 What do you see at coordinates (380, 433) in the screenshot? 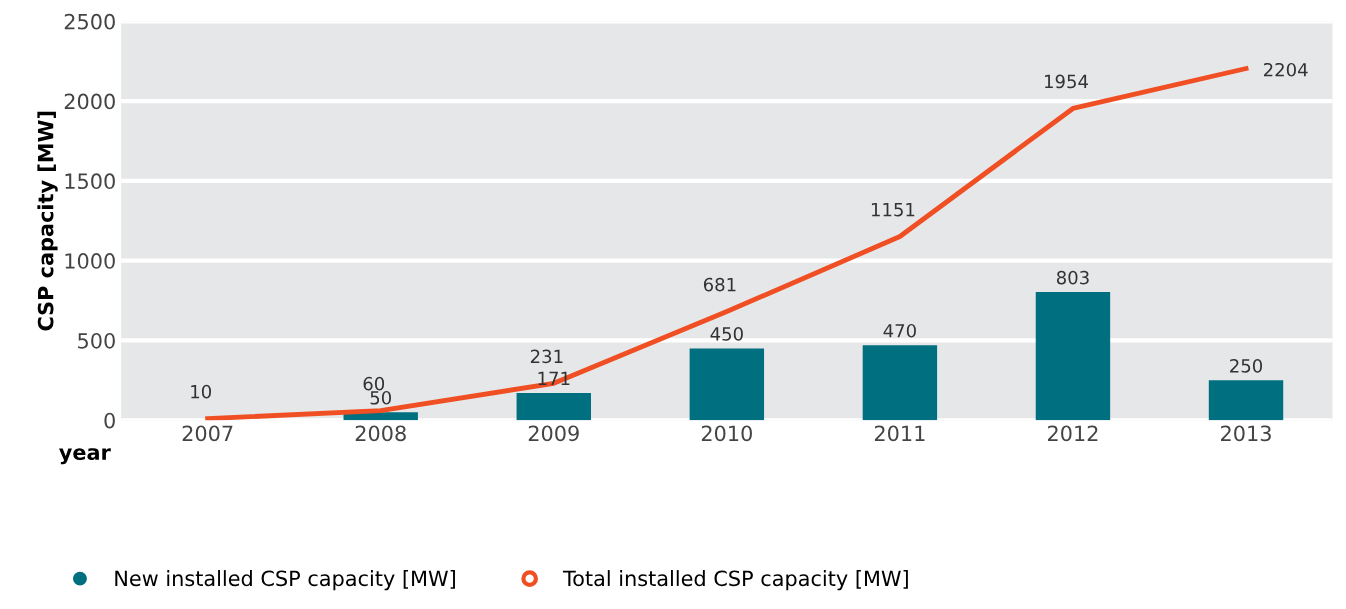
I see `x-tick-label: 2008` at bounding box center [380, 433].